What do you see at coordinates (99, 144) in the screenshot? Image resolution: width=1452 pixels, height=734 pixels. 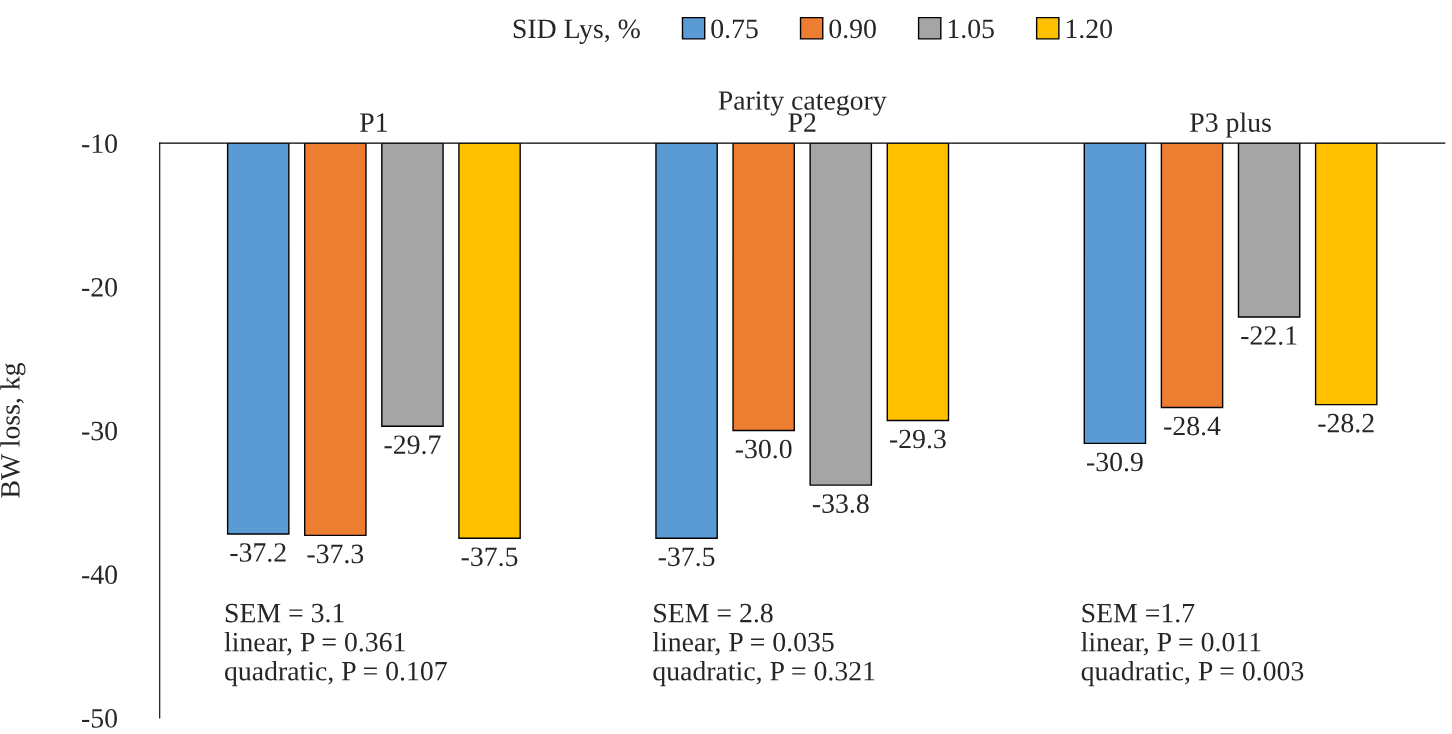 I see `y-tick-label: -10` at bounding box center [99, 144].